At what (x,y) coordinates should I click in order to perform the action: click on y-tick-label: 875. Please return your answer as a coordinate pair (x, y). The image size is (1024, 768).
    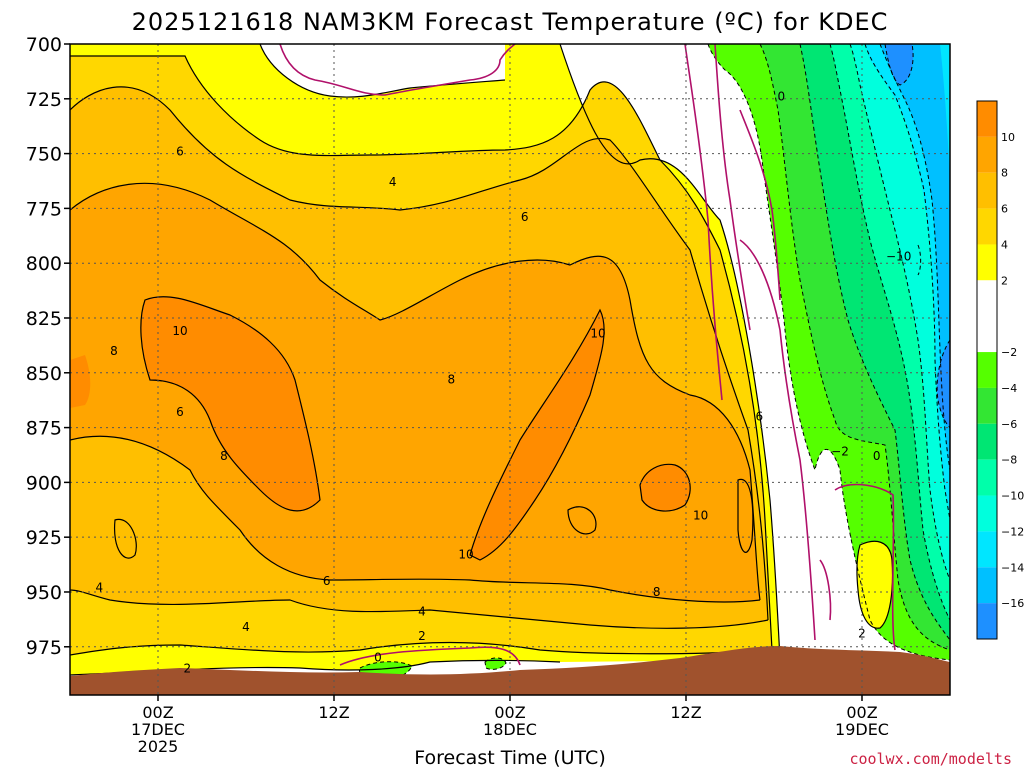
    Looking at the image, I should click on (44, 429).